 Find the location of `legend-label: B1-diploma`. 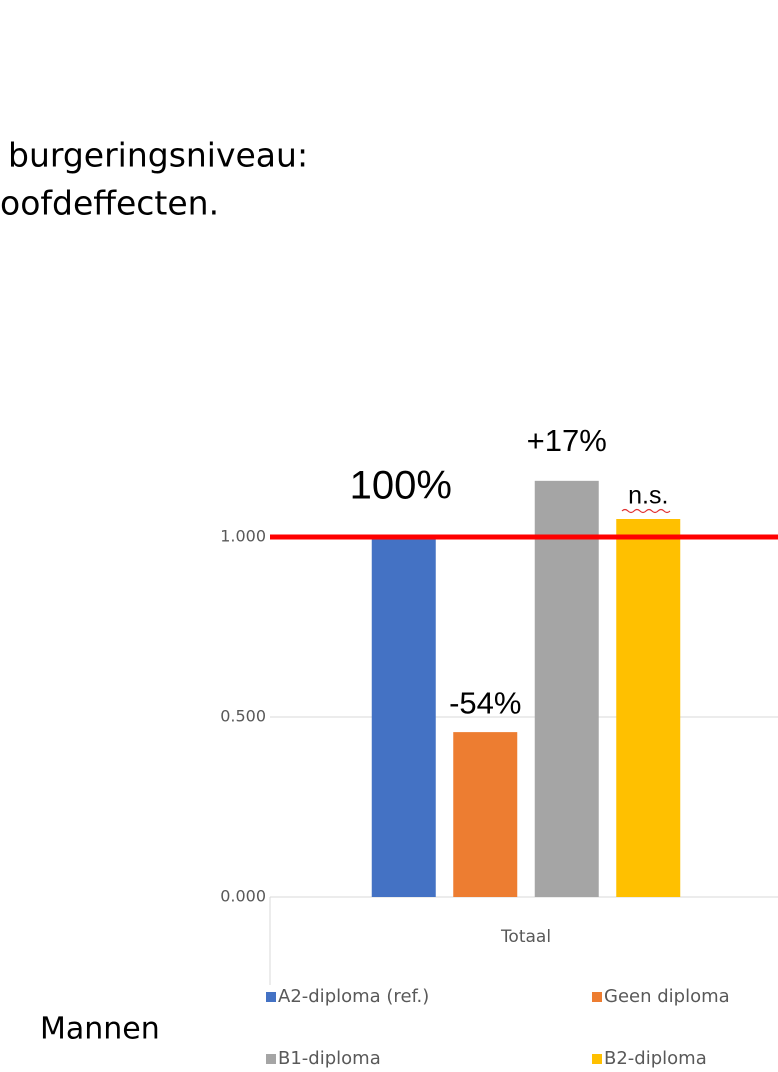

legend-label: B1-diploma is located at coordinates (329, 1058).